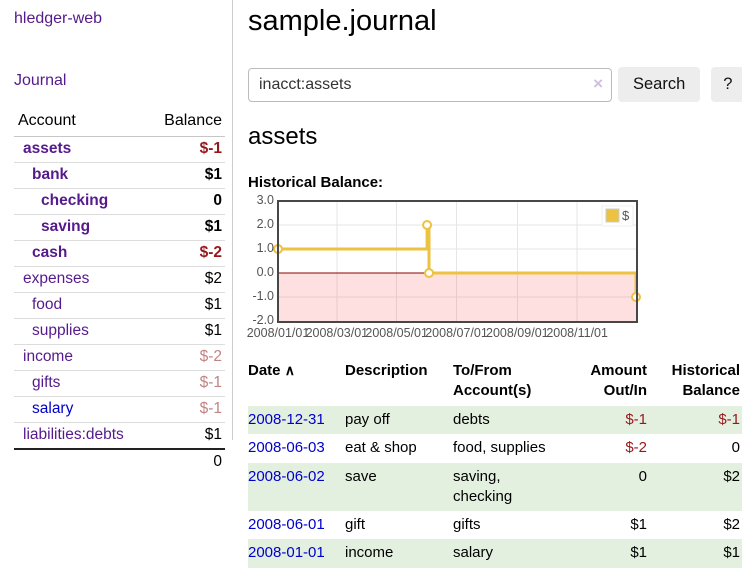  Describe the element at coordinates (186, 279) in the screenshot. I see `account-balance: $2` at that location.